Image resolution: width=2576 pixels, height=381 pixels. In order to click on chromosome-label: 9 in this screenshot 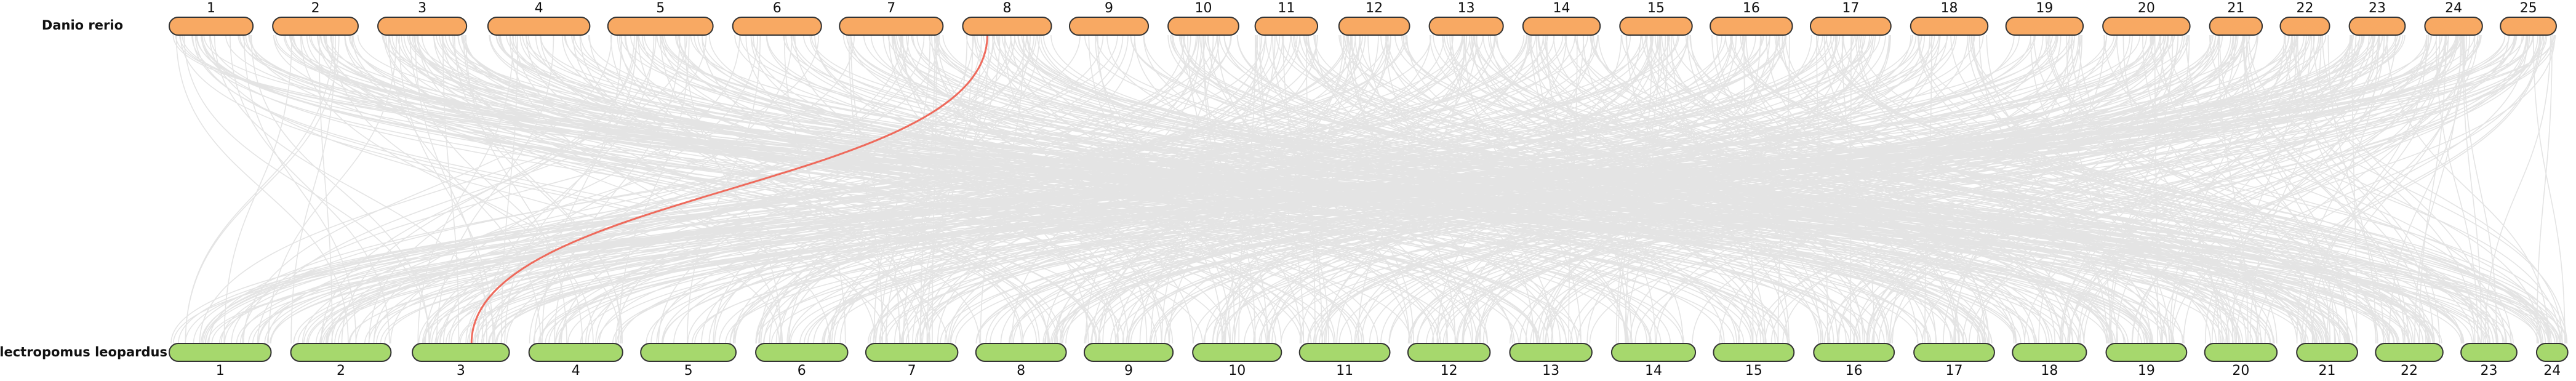, I will do `click(1128, 371)`.